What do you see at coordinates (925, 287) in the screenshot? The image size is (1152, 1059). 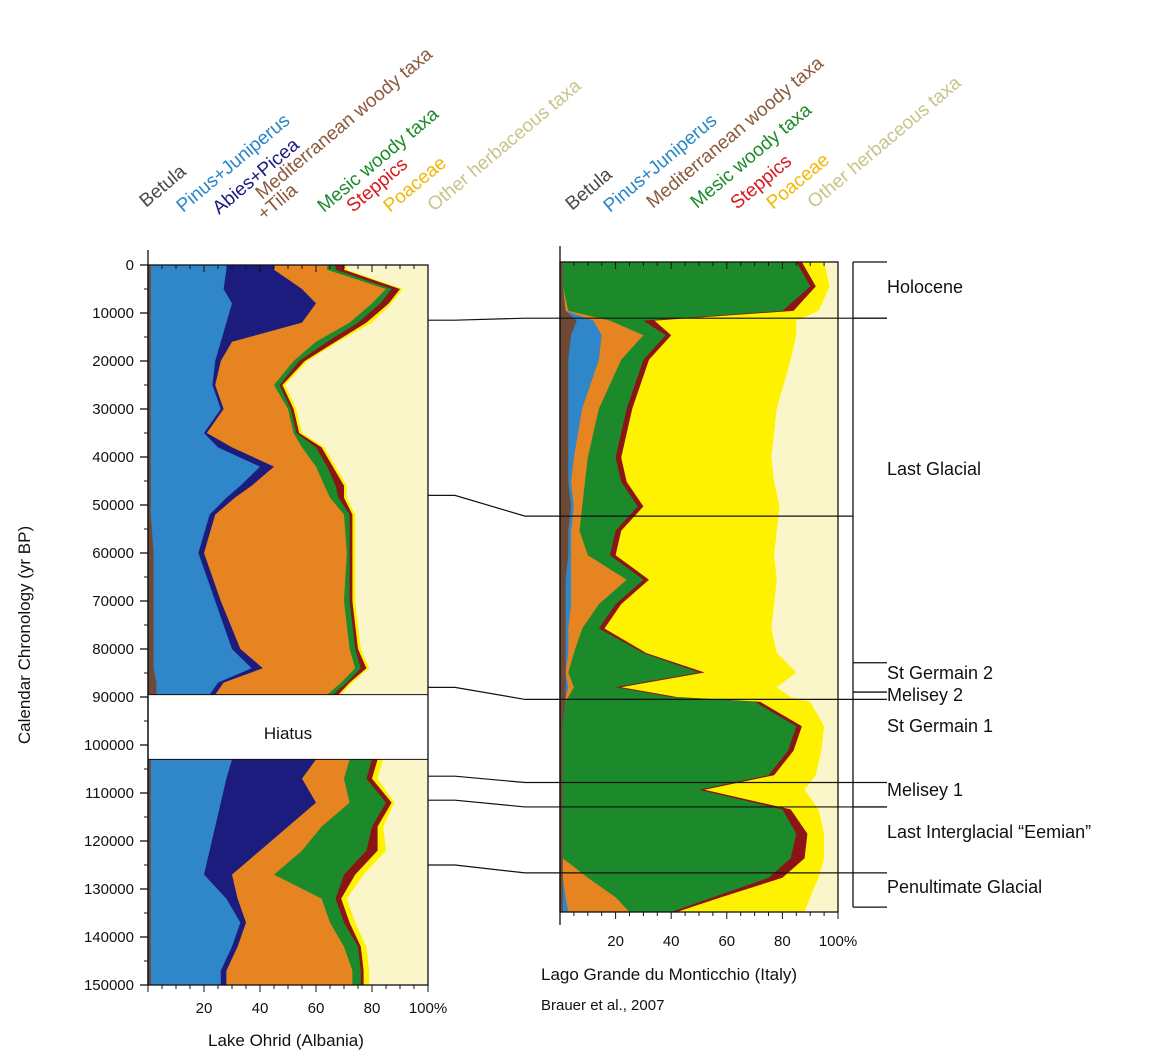 I see `period-label: Holocene` at bounding box center [925, 287].